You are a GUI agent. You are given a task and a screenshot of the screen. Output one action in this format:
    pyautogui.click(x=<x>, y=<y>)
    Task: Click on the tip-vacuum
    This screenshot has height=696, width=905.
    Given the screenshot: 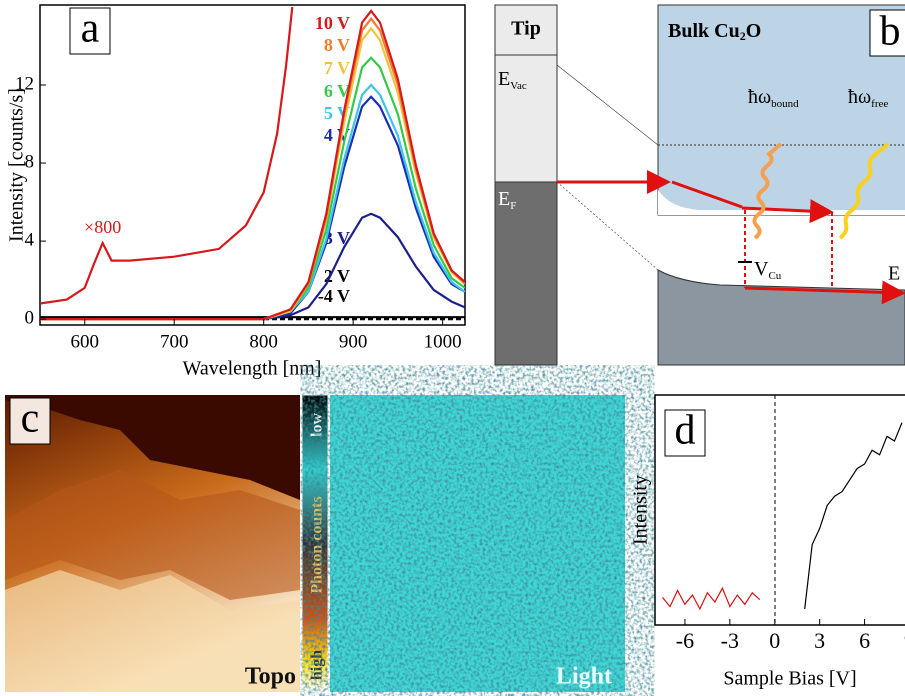 What is the action you would take?
    pyautogui.click(x=526, y=93)
    